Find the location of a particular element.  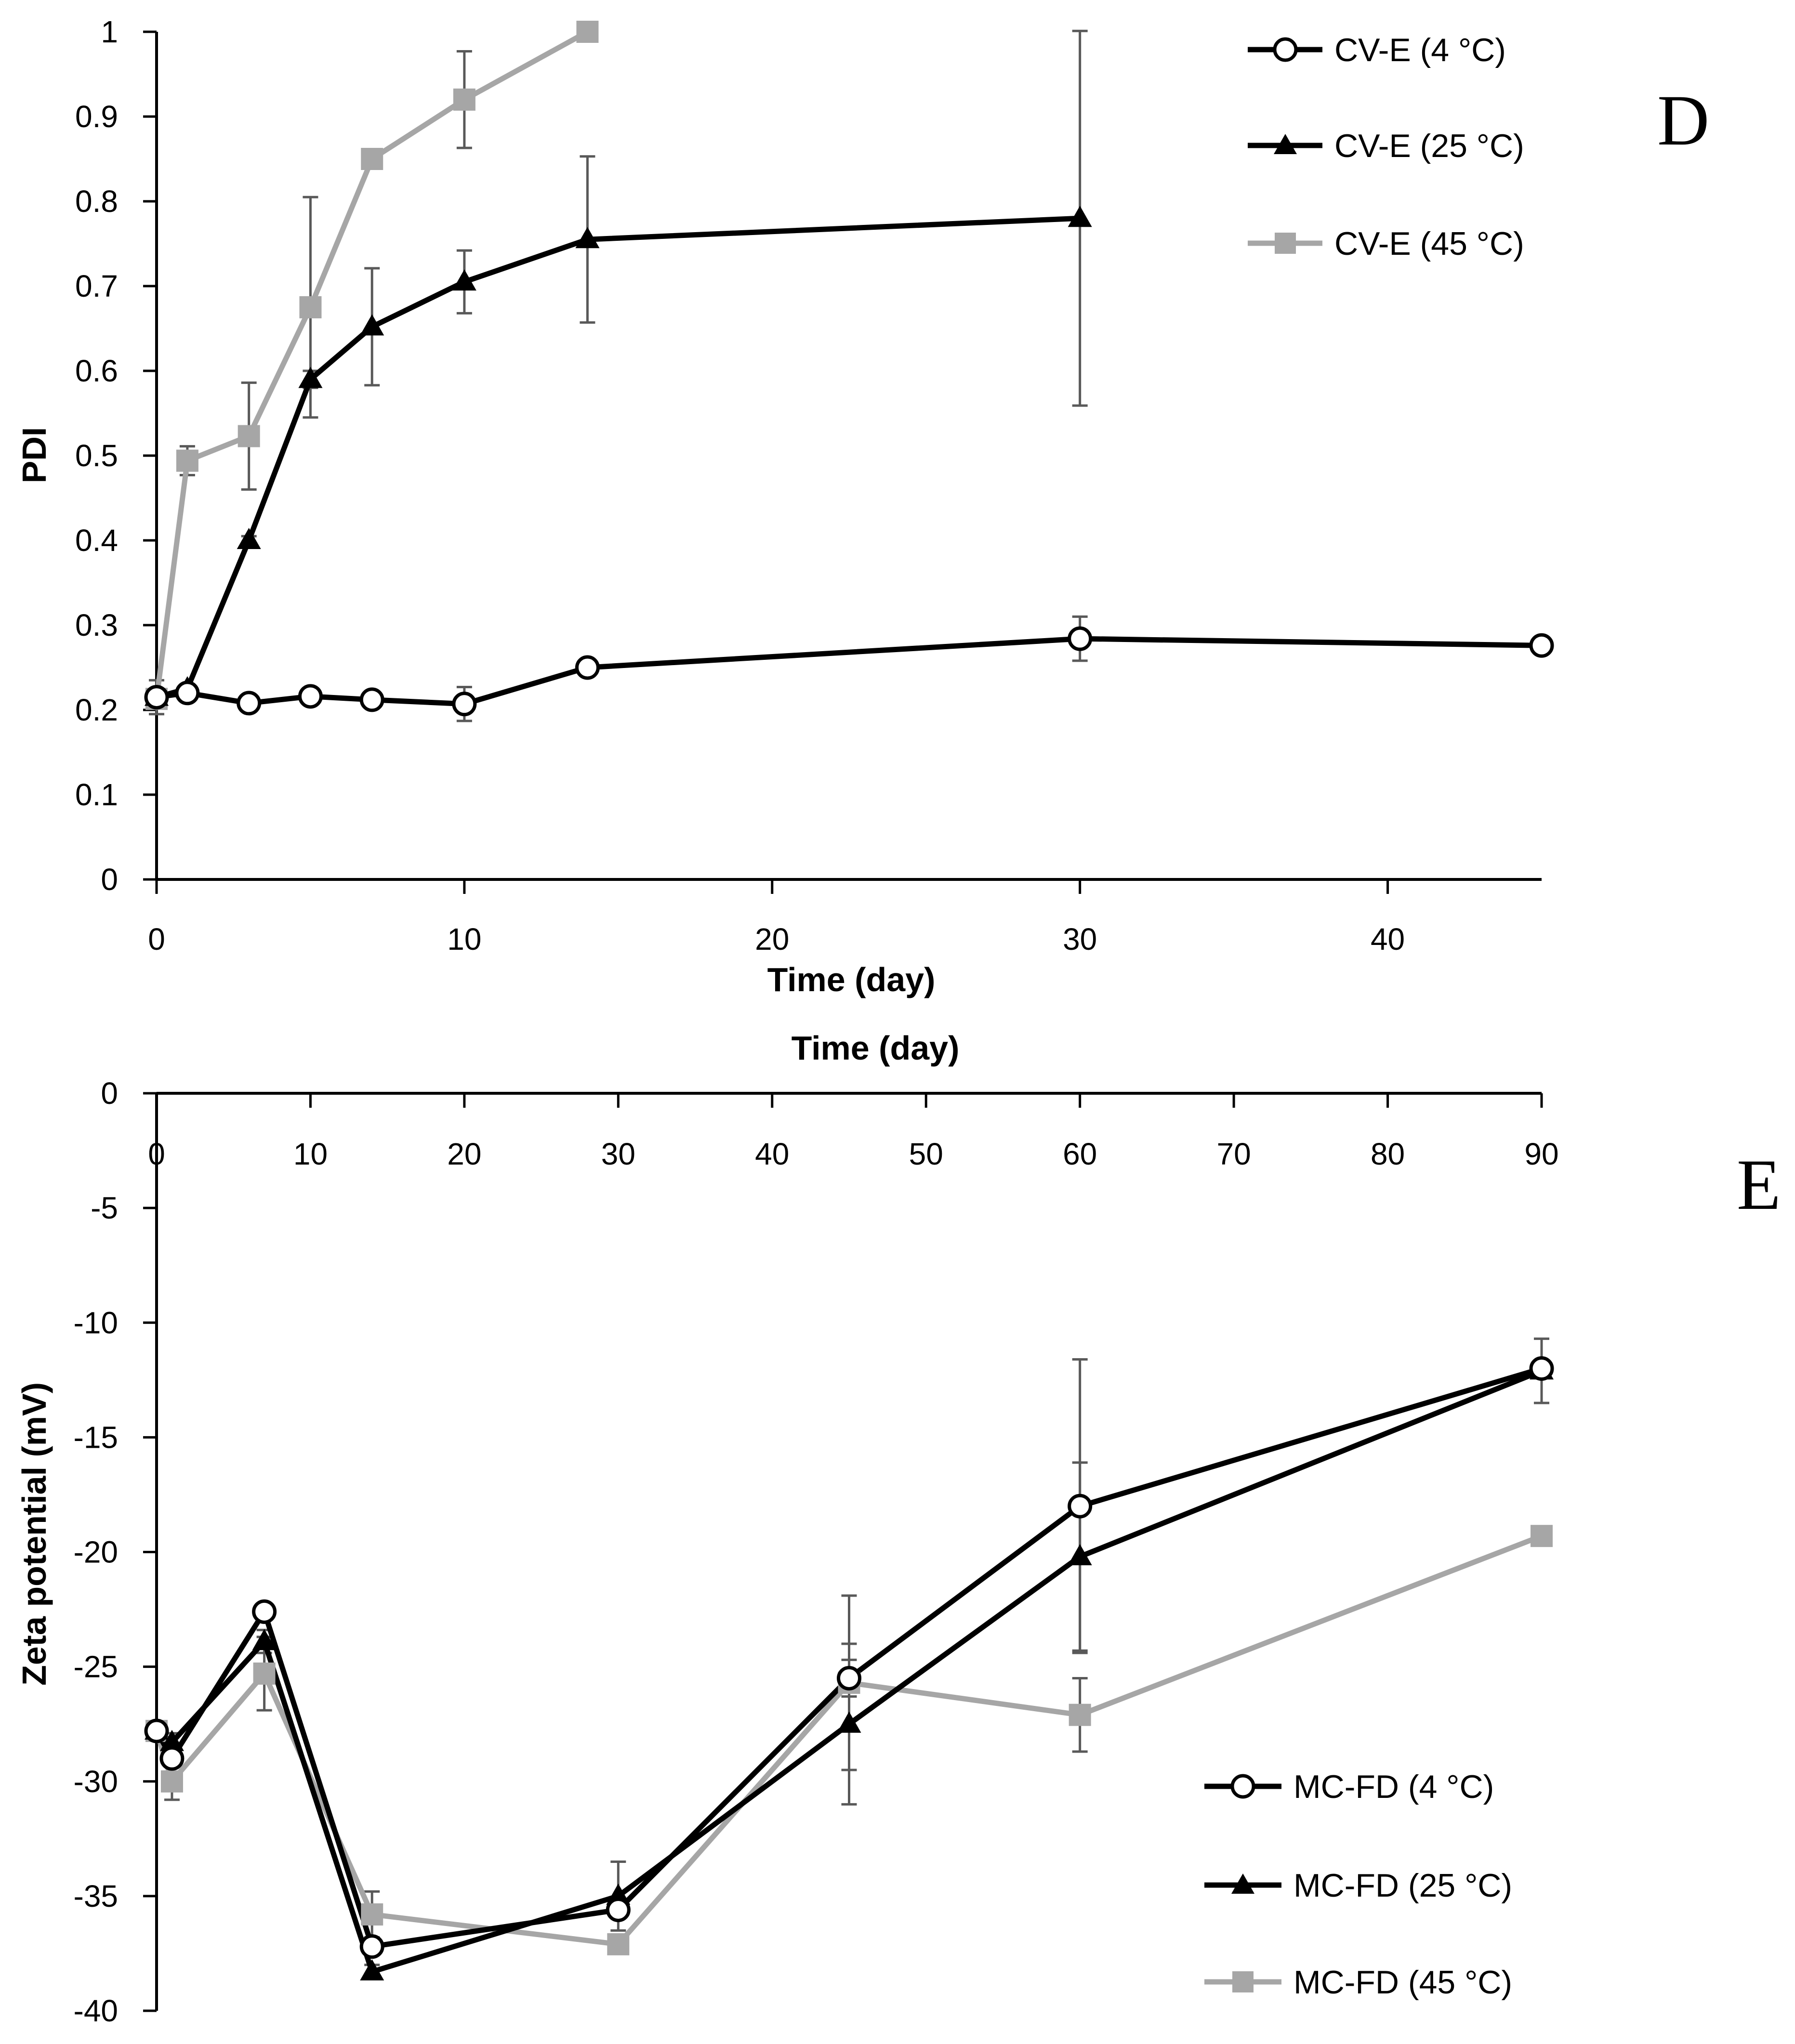

d-legend: CV-E (4 °C) CV-E (25 °C) CV-E (45 °C) is located at coordinates (1386, 147).